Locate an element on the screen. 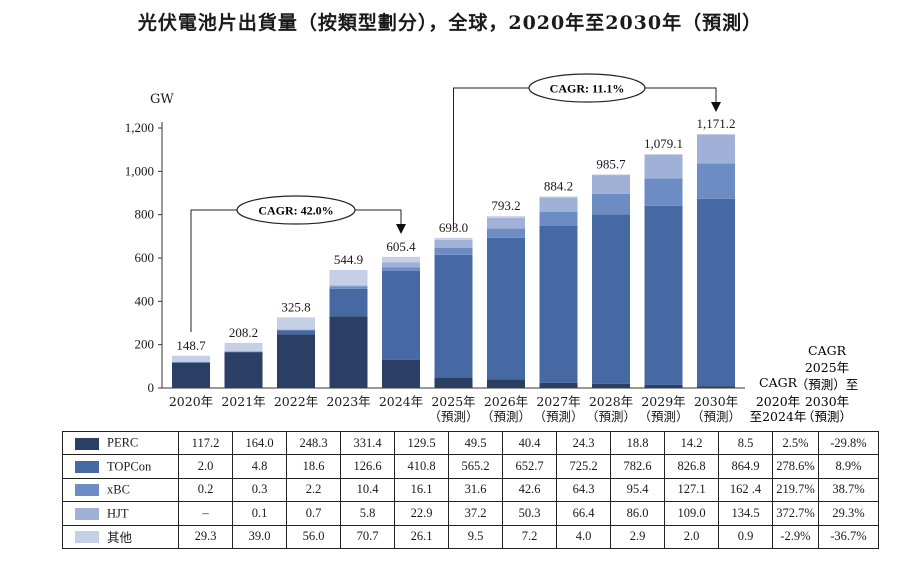 The image size is (900, 574). y-tick-label: 1,000 is located at coordinates (139, 170).